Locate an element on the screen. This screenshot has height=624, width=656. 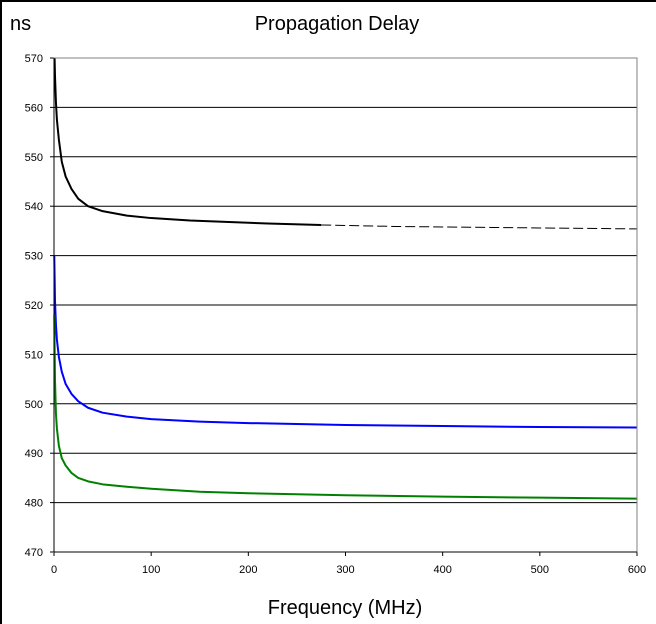
x-tick-label-0: 0 is located at coordinates (54, 570).